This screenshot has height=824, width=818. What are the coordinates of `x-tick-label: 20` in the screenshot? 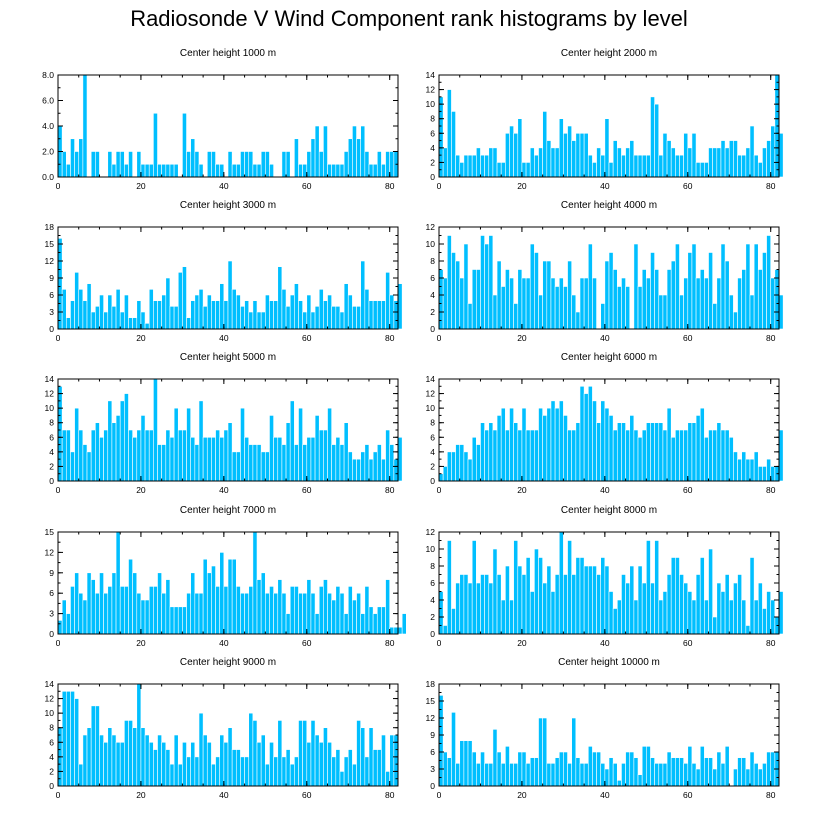 It's located at (522, 643).